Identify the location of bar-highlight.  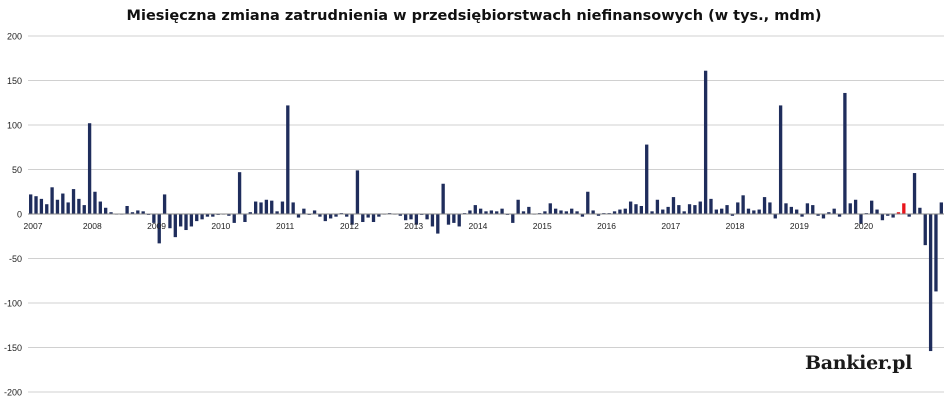
(904, 208).